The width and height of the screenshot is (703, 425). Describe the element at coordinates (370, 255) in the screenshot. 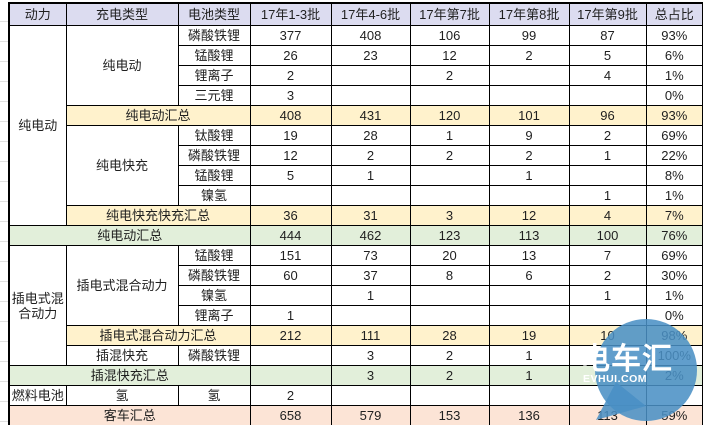

I see `value-cell: 73` at that location.